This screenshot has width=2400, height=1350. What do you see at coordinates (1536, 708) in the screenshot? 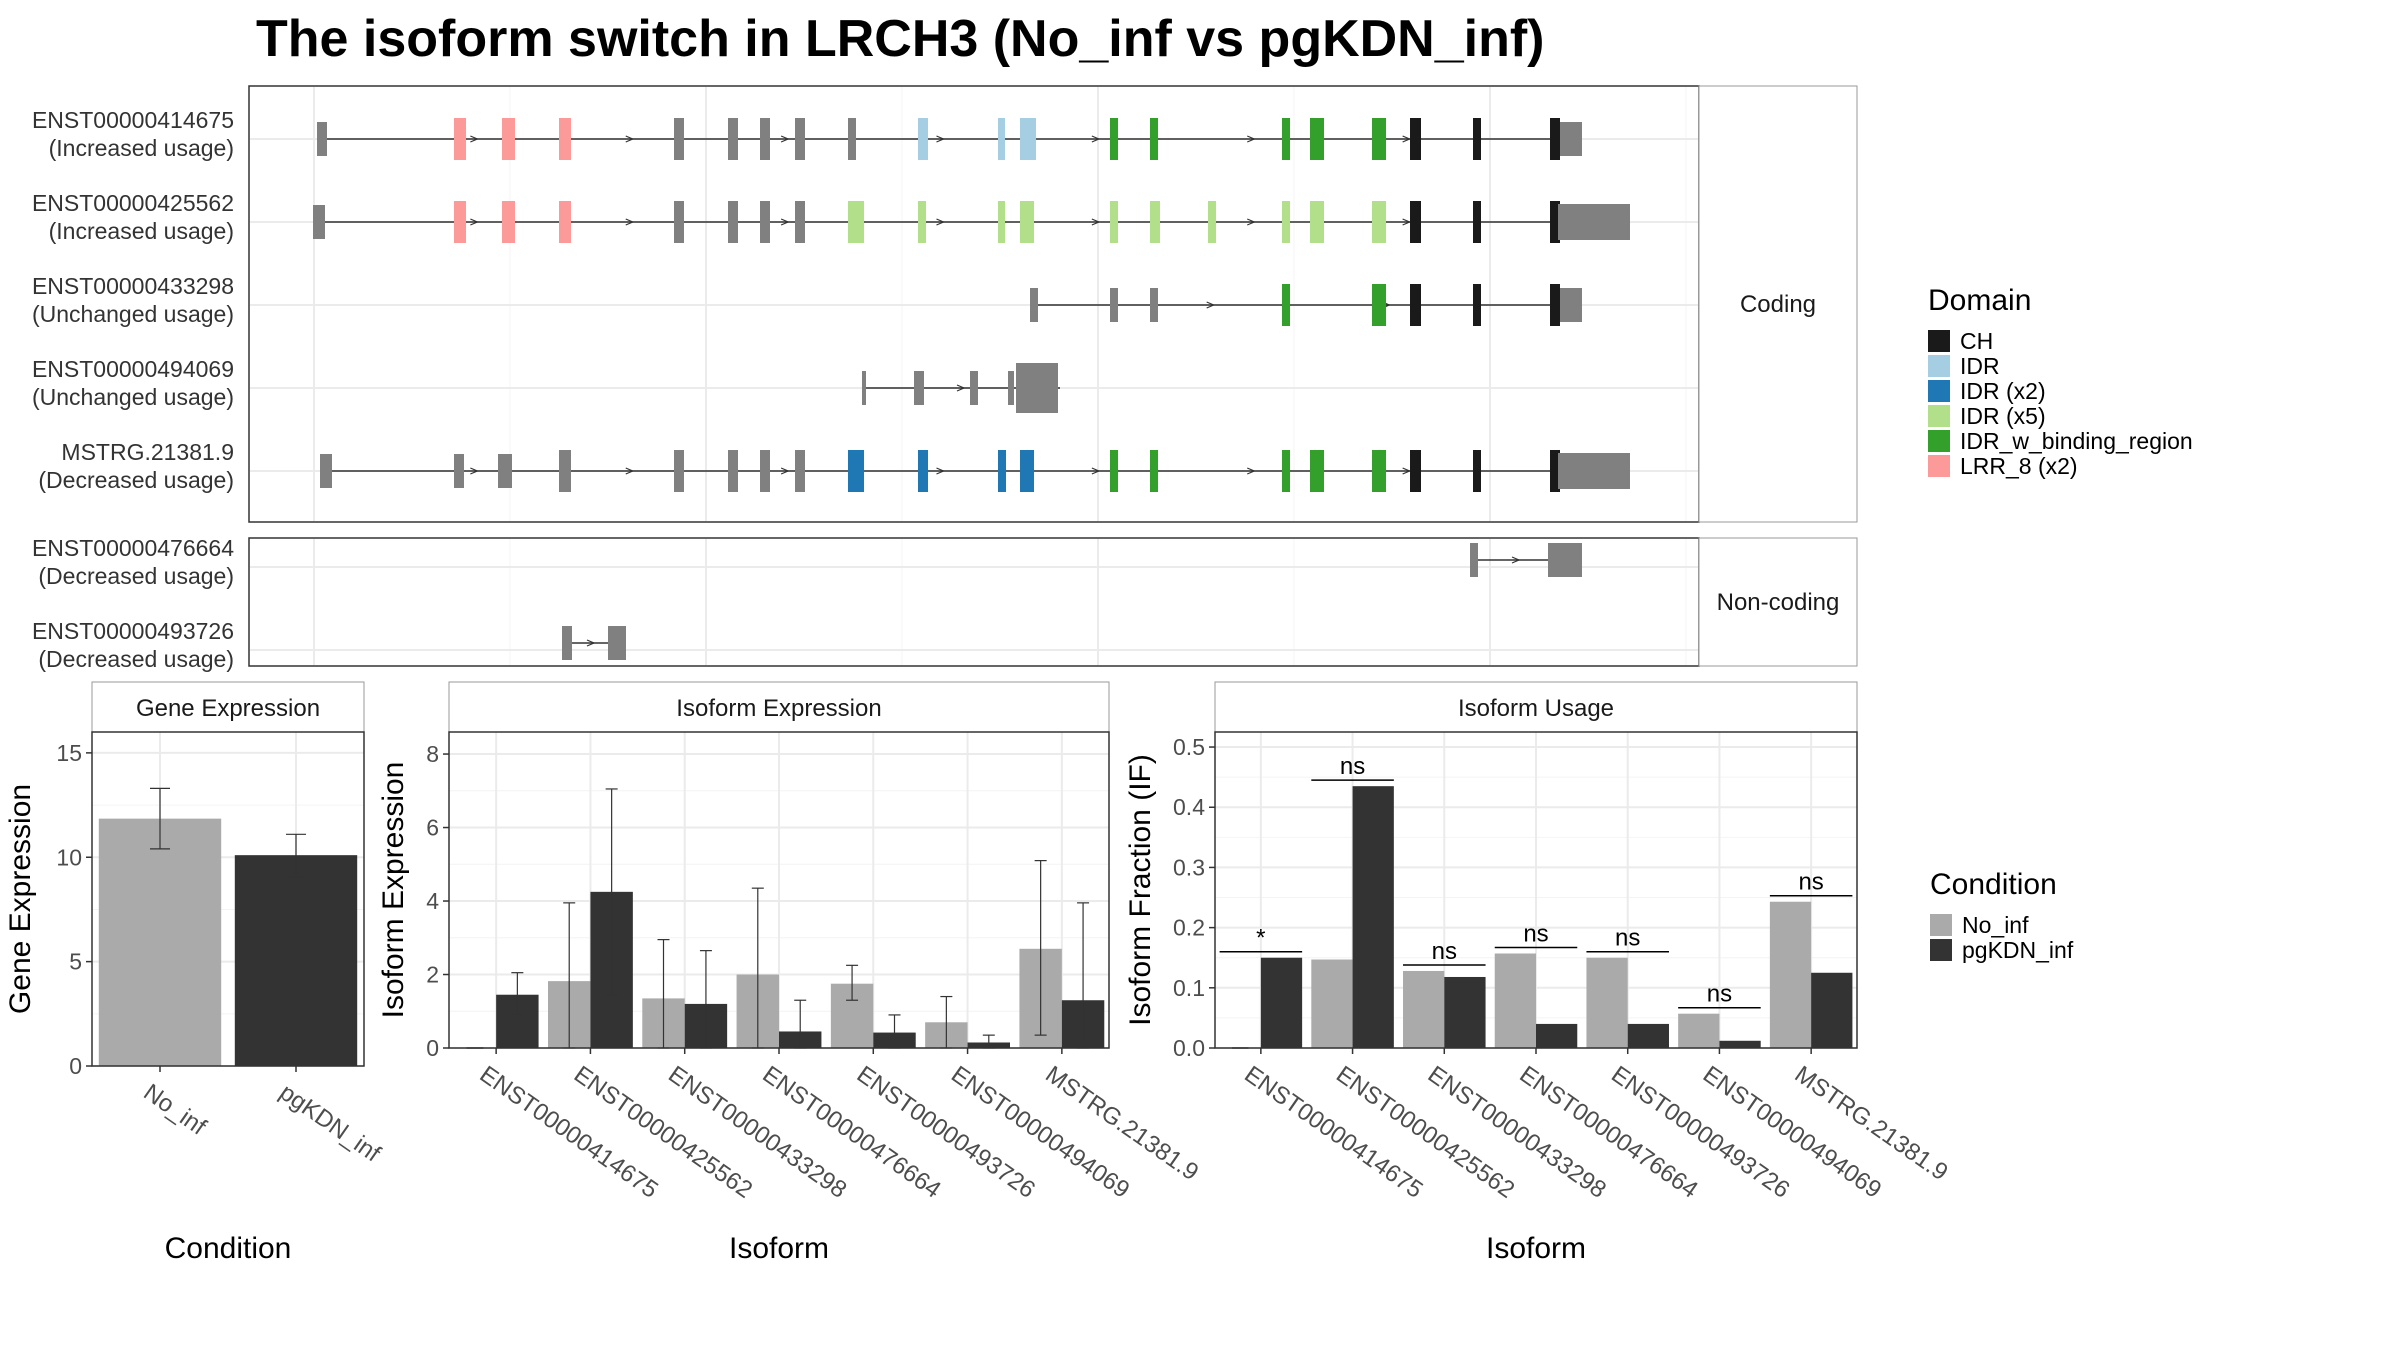
I see `panel-title: Isoform Usage` at bounding box center [1536, 708].